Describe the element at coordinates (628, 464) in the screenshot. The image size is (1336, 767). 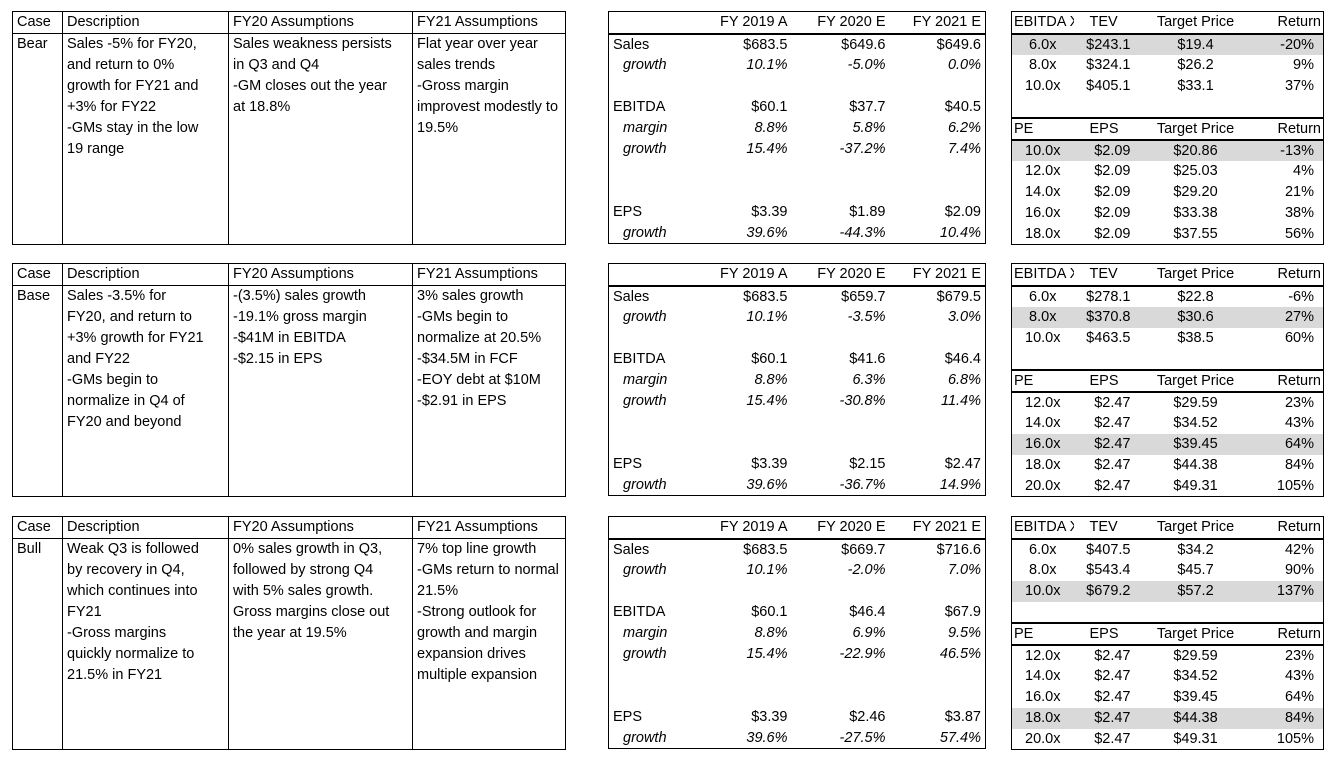
I see `metric-label-cell: EPS` at that location.